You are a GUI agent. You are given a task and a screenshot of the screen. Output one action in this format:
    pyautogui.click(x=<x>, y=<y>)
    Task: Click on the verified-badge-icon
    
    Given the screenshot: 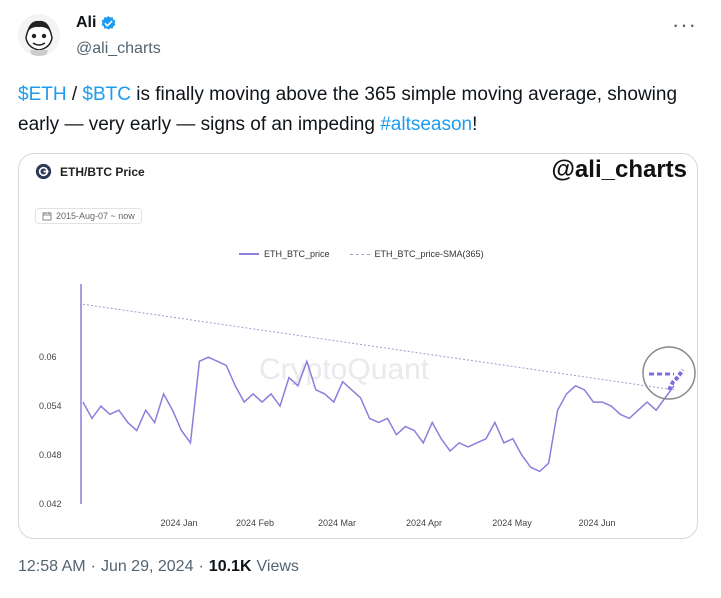 What is the action you would take?
    pyautogui.click(x=109, y=22)
    